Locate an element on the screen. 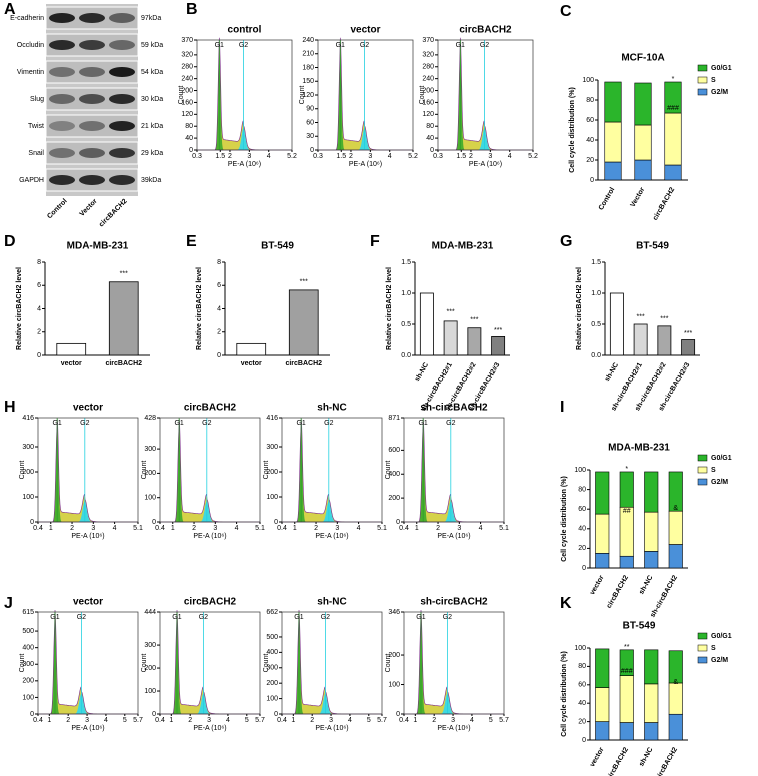 The width and height of the screenshot is (758, 776). lane-label: Vector is located at coordinates (89, 208).